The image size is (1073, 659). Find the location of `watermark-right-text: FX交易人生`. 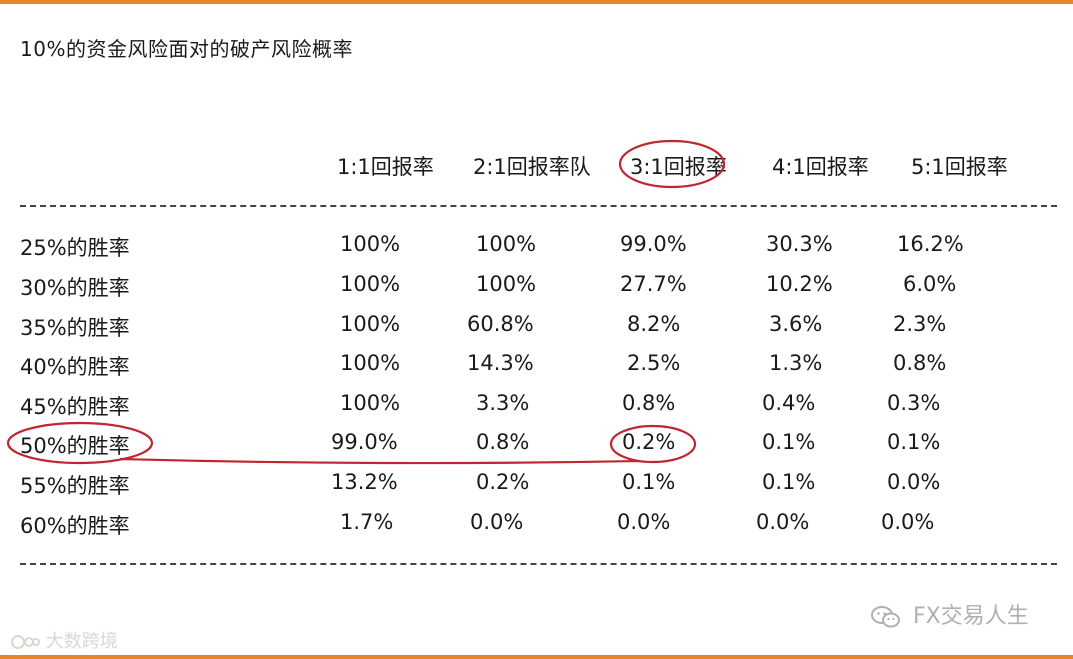

watermark-right-text: FX交易人生 is located at coordinates (971, 616).